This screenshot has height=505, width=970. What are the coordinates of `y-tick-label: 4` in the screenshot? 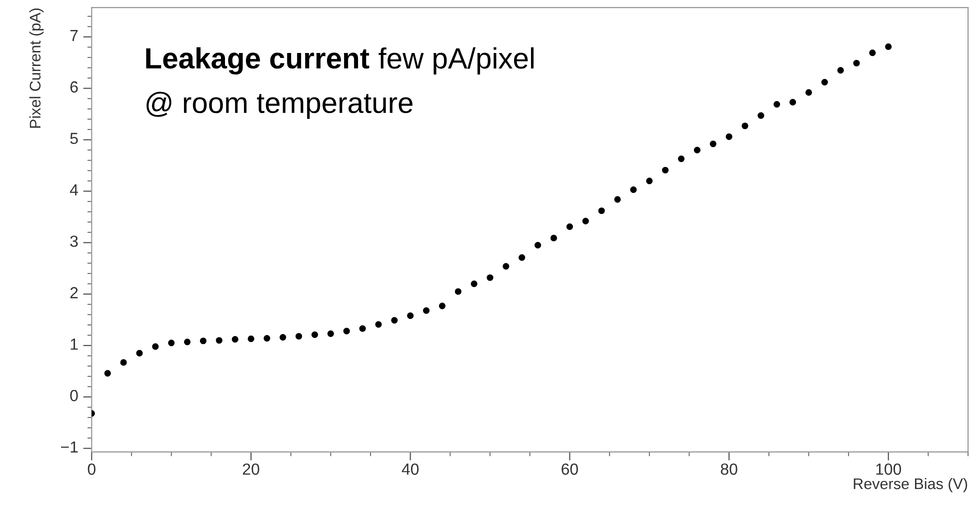 It's located at (74, 190).